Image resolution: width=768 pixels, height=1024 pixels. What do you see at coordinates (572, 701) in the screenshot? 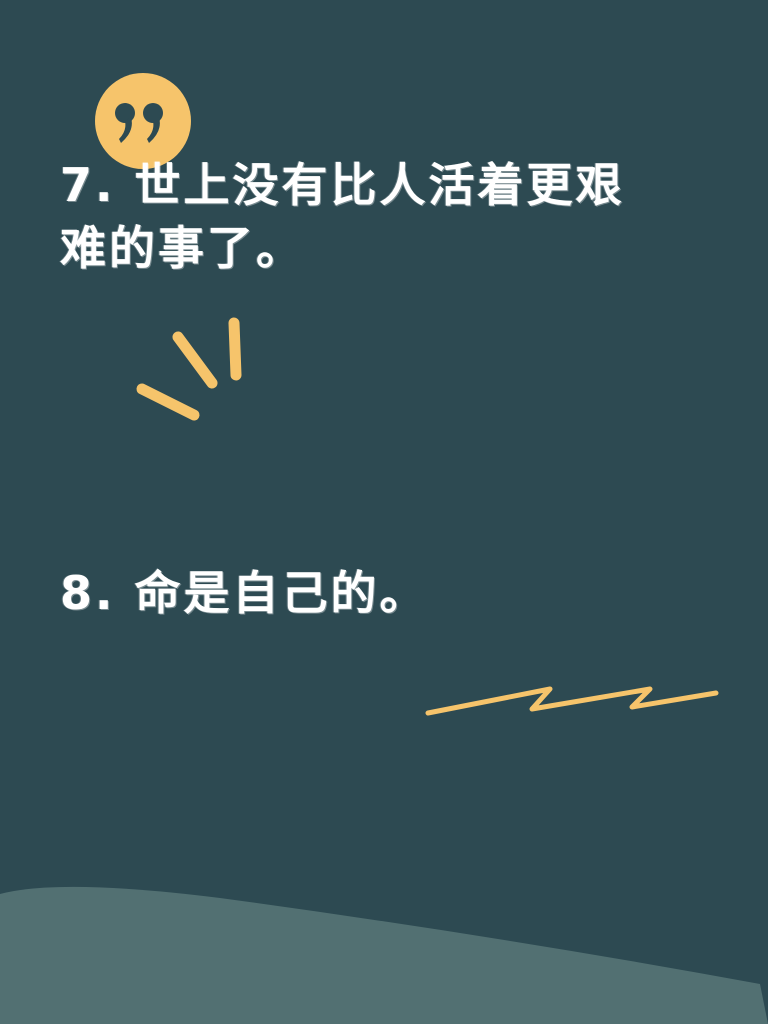
I see `zigzag-line-icon` at bounding box center [572, 701].